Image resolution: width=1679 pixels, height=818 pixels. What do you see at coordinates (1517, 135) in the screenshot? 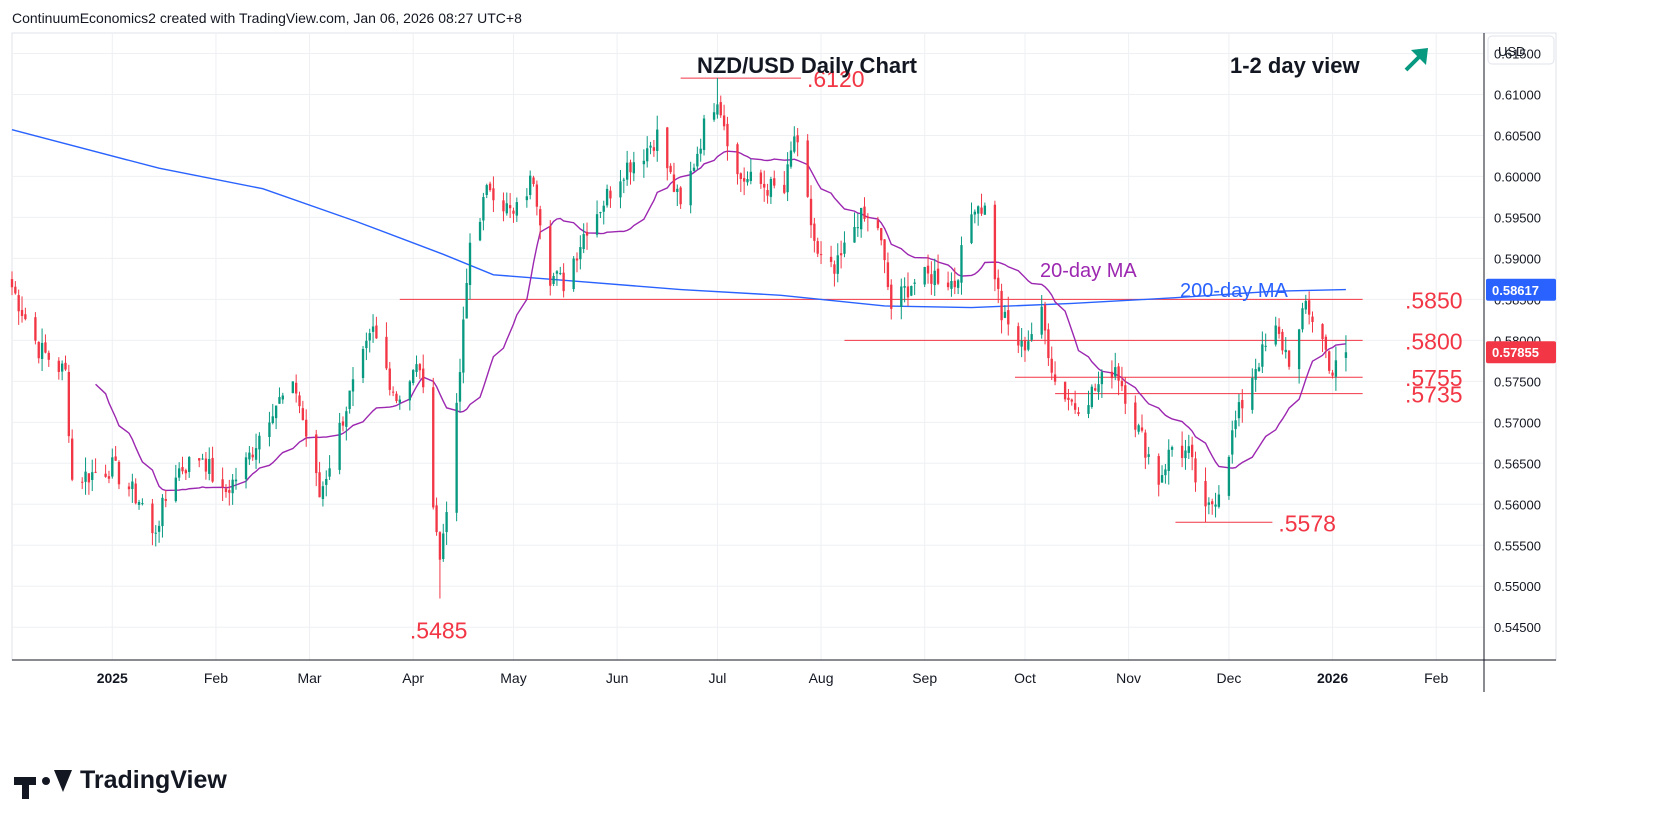
I see `y-tick-label: 0.60500` at bounding box center [1517, 135].